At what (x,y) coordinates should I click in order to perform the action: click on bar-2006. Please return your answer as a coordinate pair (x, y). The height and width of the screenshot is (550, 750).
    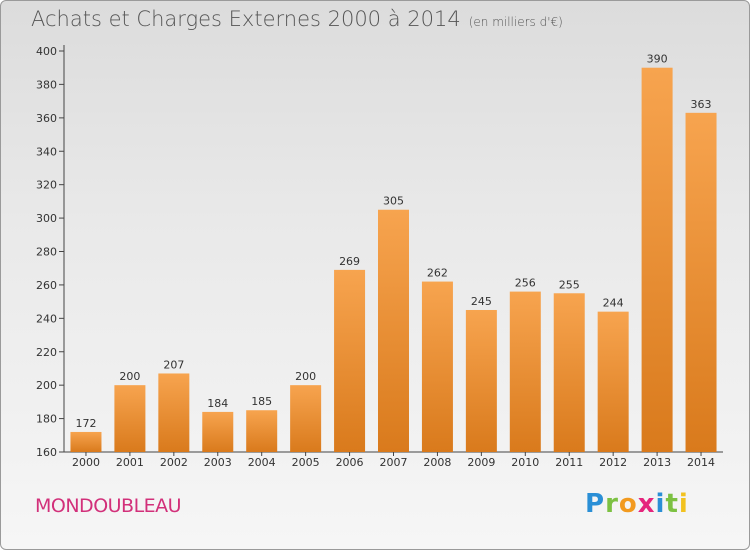
    Looking at the image, I should click on (350, 360).